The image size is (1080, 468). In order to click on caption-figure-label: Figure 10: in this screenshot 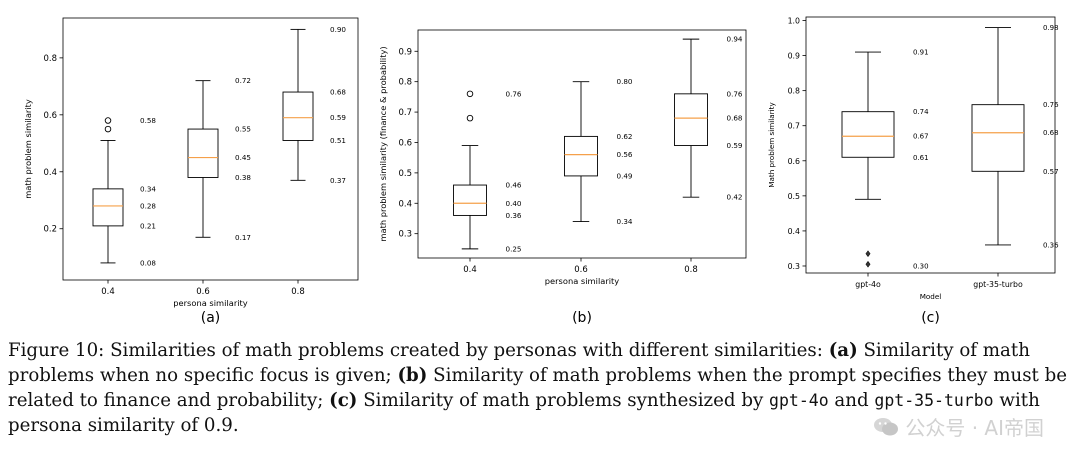, I will do `click(56, 350)`.